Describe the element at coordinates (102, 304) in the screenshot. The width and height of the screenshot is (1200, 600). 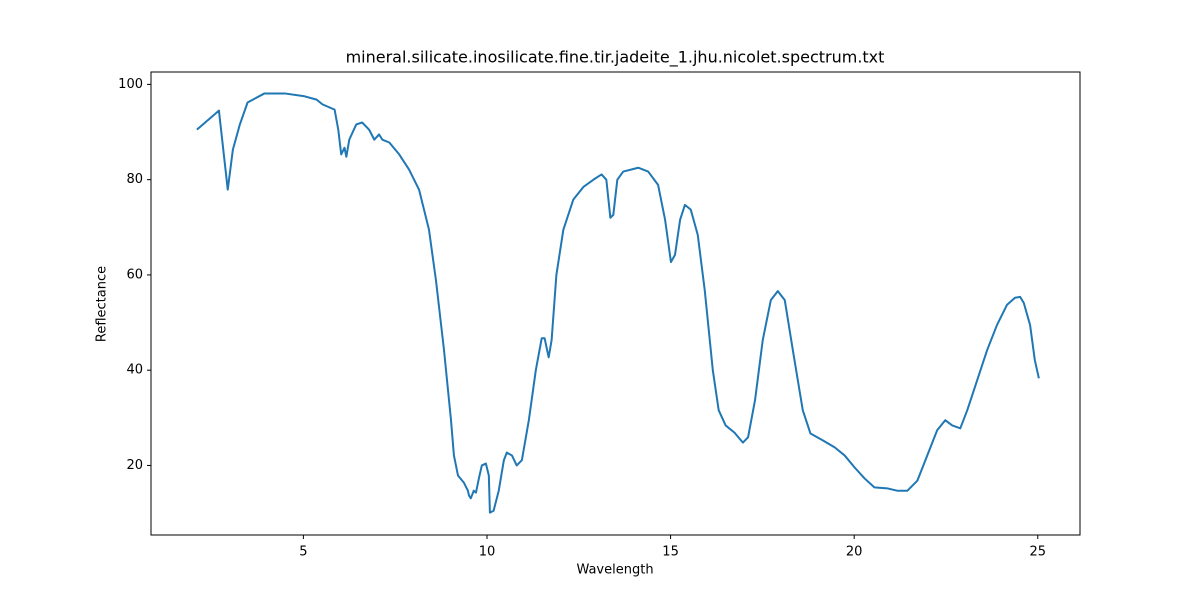
I see `y-axis-label: Reflectance` at that location.